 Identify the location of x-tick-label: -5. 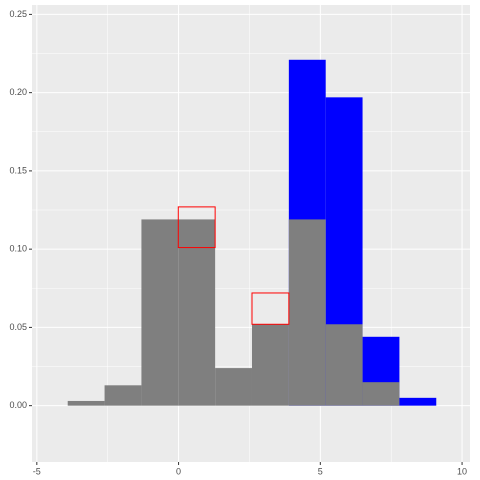
(37, 471).